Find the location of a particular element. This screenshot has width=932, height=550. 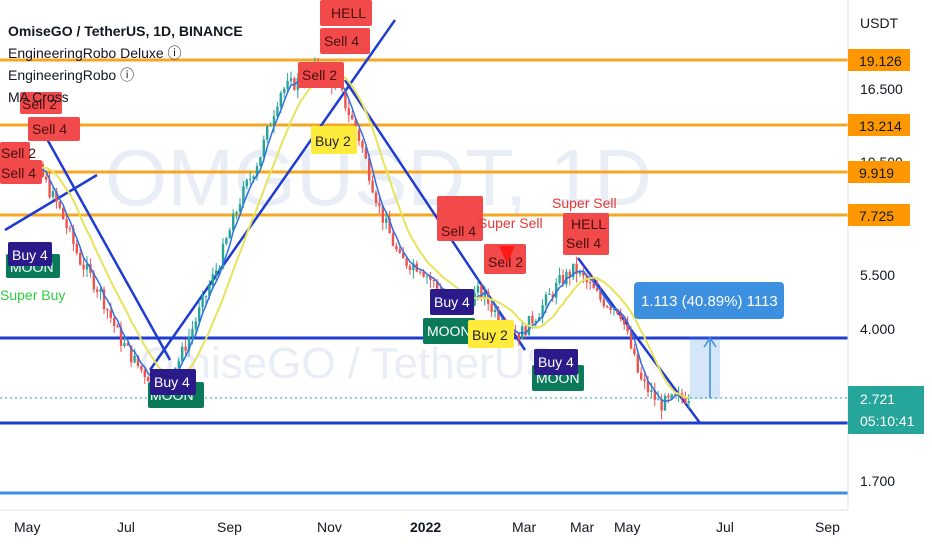

sell-arrow-icon is located at coordinates (507, 255).